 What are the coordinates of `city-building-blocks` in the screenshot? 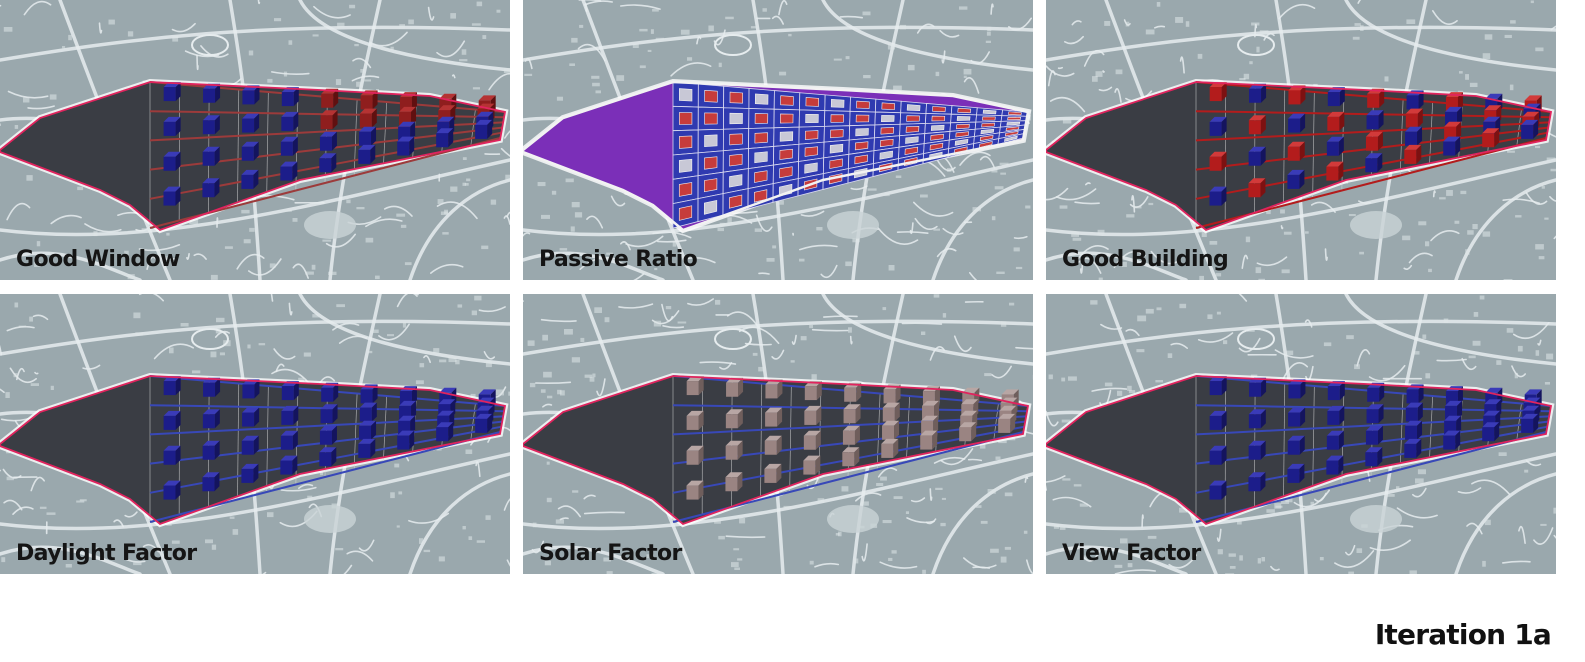 It's located at (1303, 140).